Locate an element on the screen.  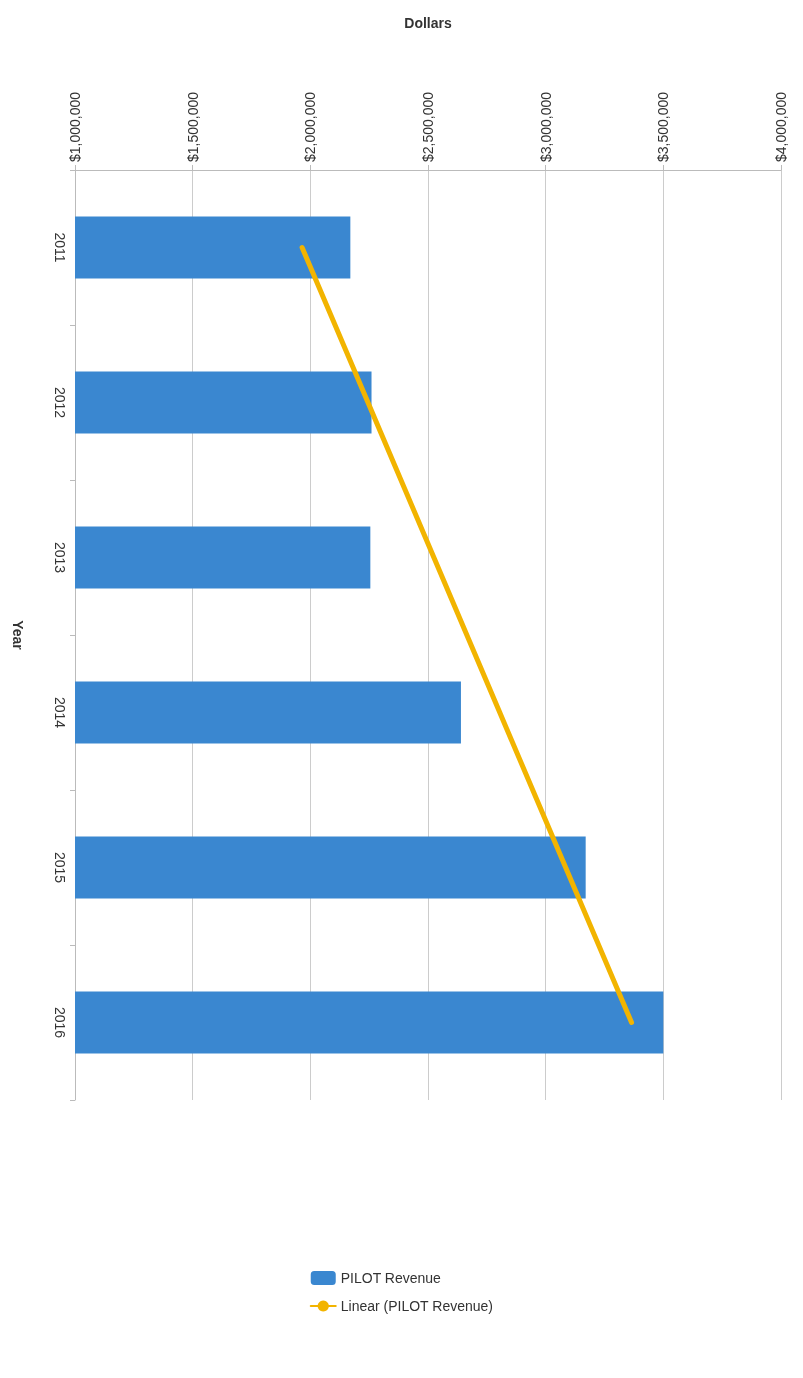
x-tick-label: $4,000,000 is located at coordinates (781, 126).